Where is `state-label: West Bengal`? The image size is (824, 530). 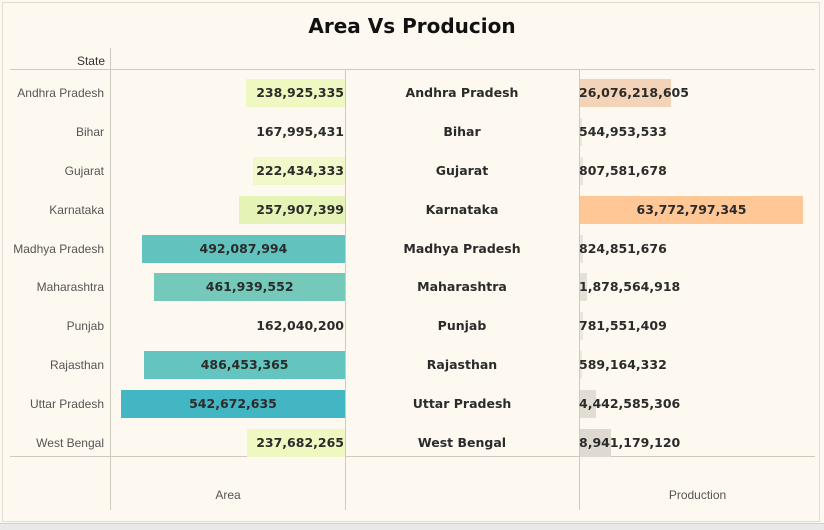
state-label: West Bengal is located at coordinates (70, 442).